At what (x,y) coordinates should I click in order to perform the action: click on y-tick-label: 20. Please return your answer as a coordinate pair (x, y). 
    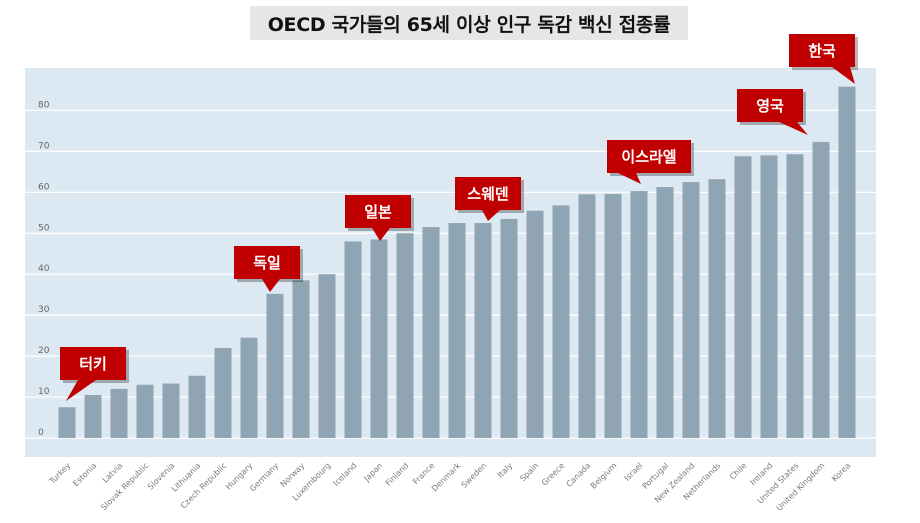
    Looking at the image, I should click on (44, 351).